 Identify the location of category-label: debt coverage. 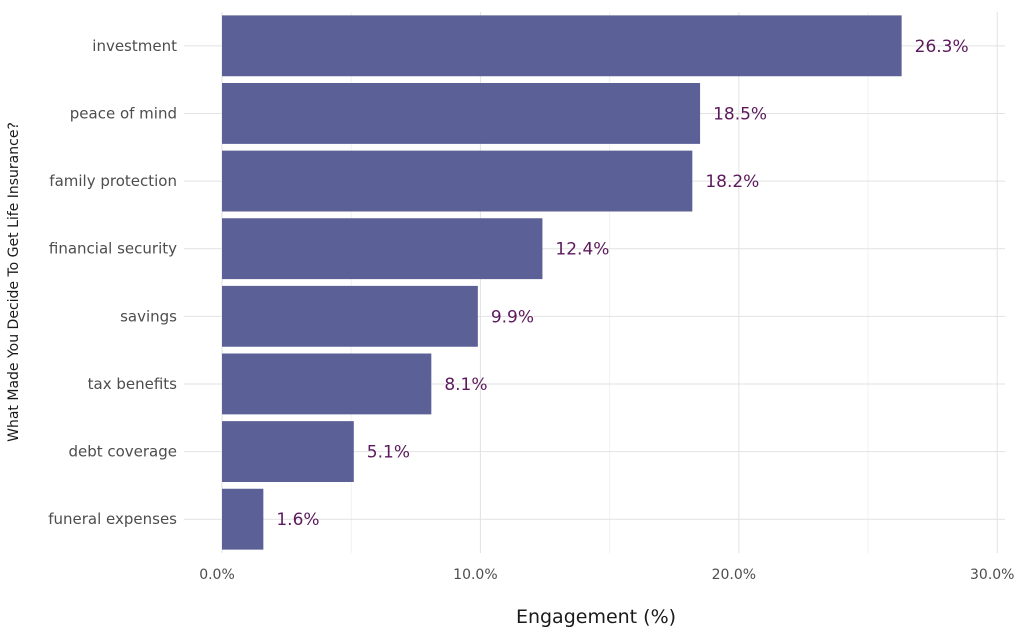
(122, 452).